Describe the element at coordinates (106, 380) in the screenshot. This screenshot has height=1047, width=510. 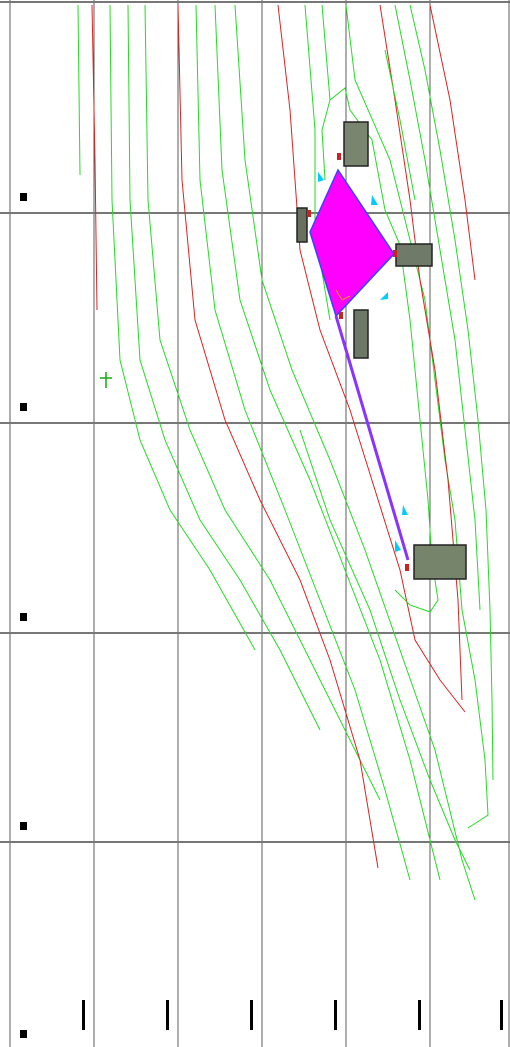
I see `cross-marker` at that location.